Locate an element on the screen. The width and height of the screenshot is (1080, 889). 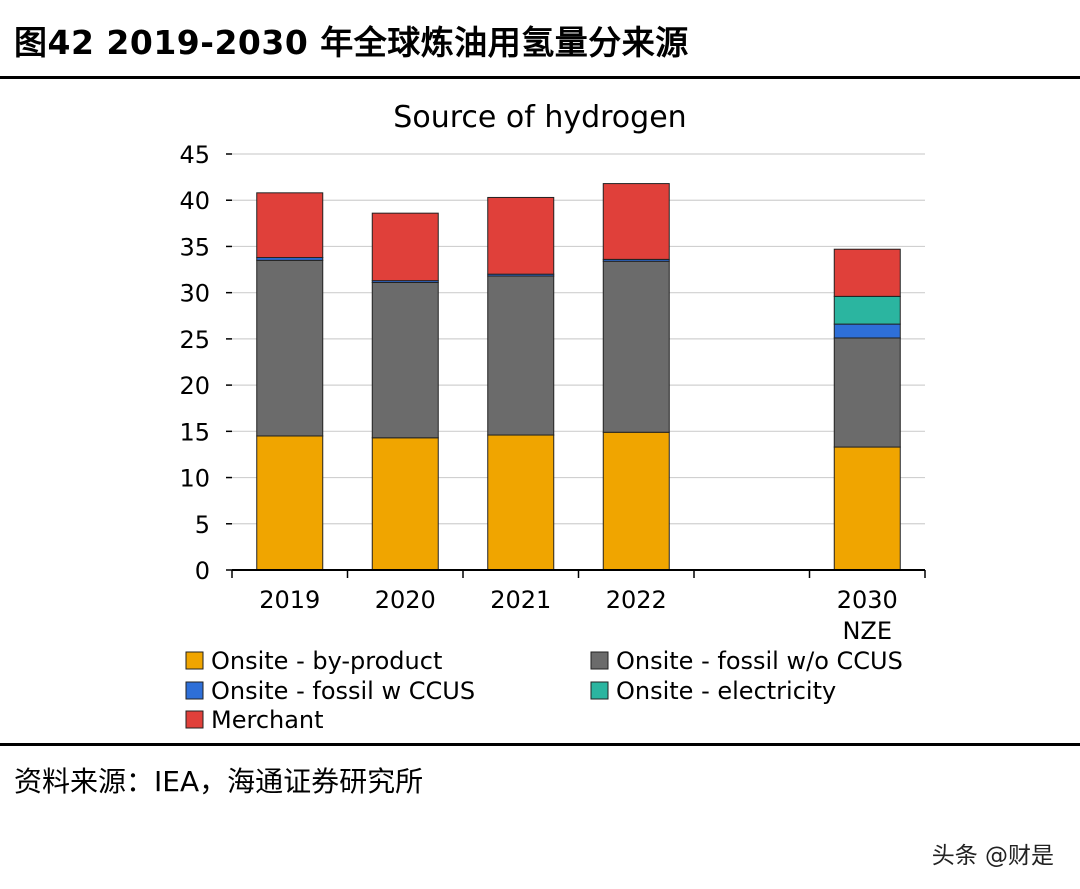
y-tick-label: 45 is located at coordinates (194, 155).